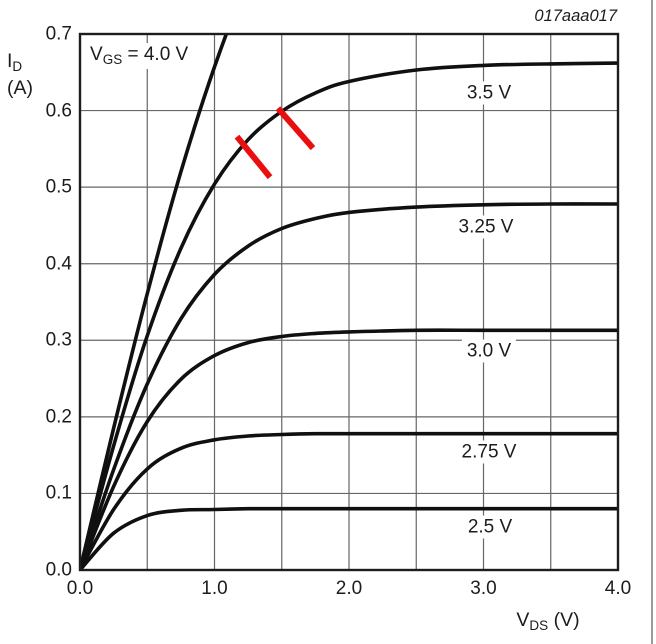 This screenshot has height=644, width=656. I want to click on id-curve, so click(349, 538).